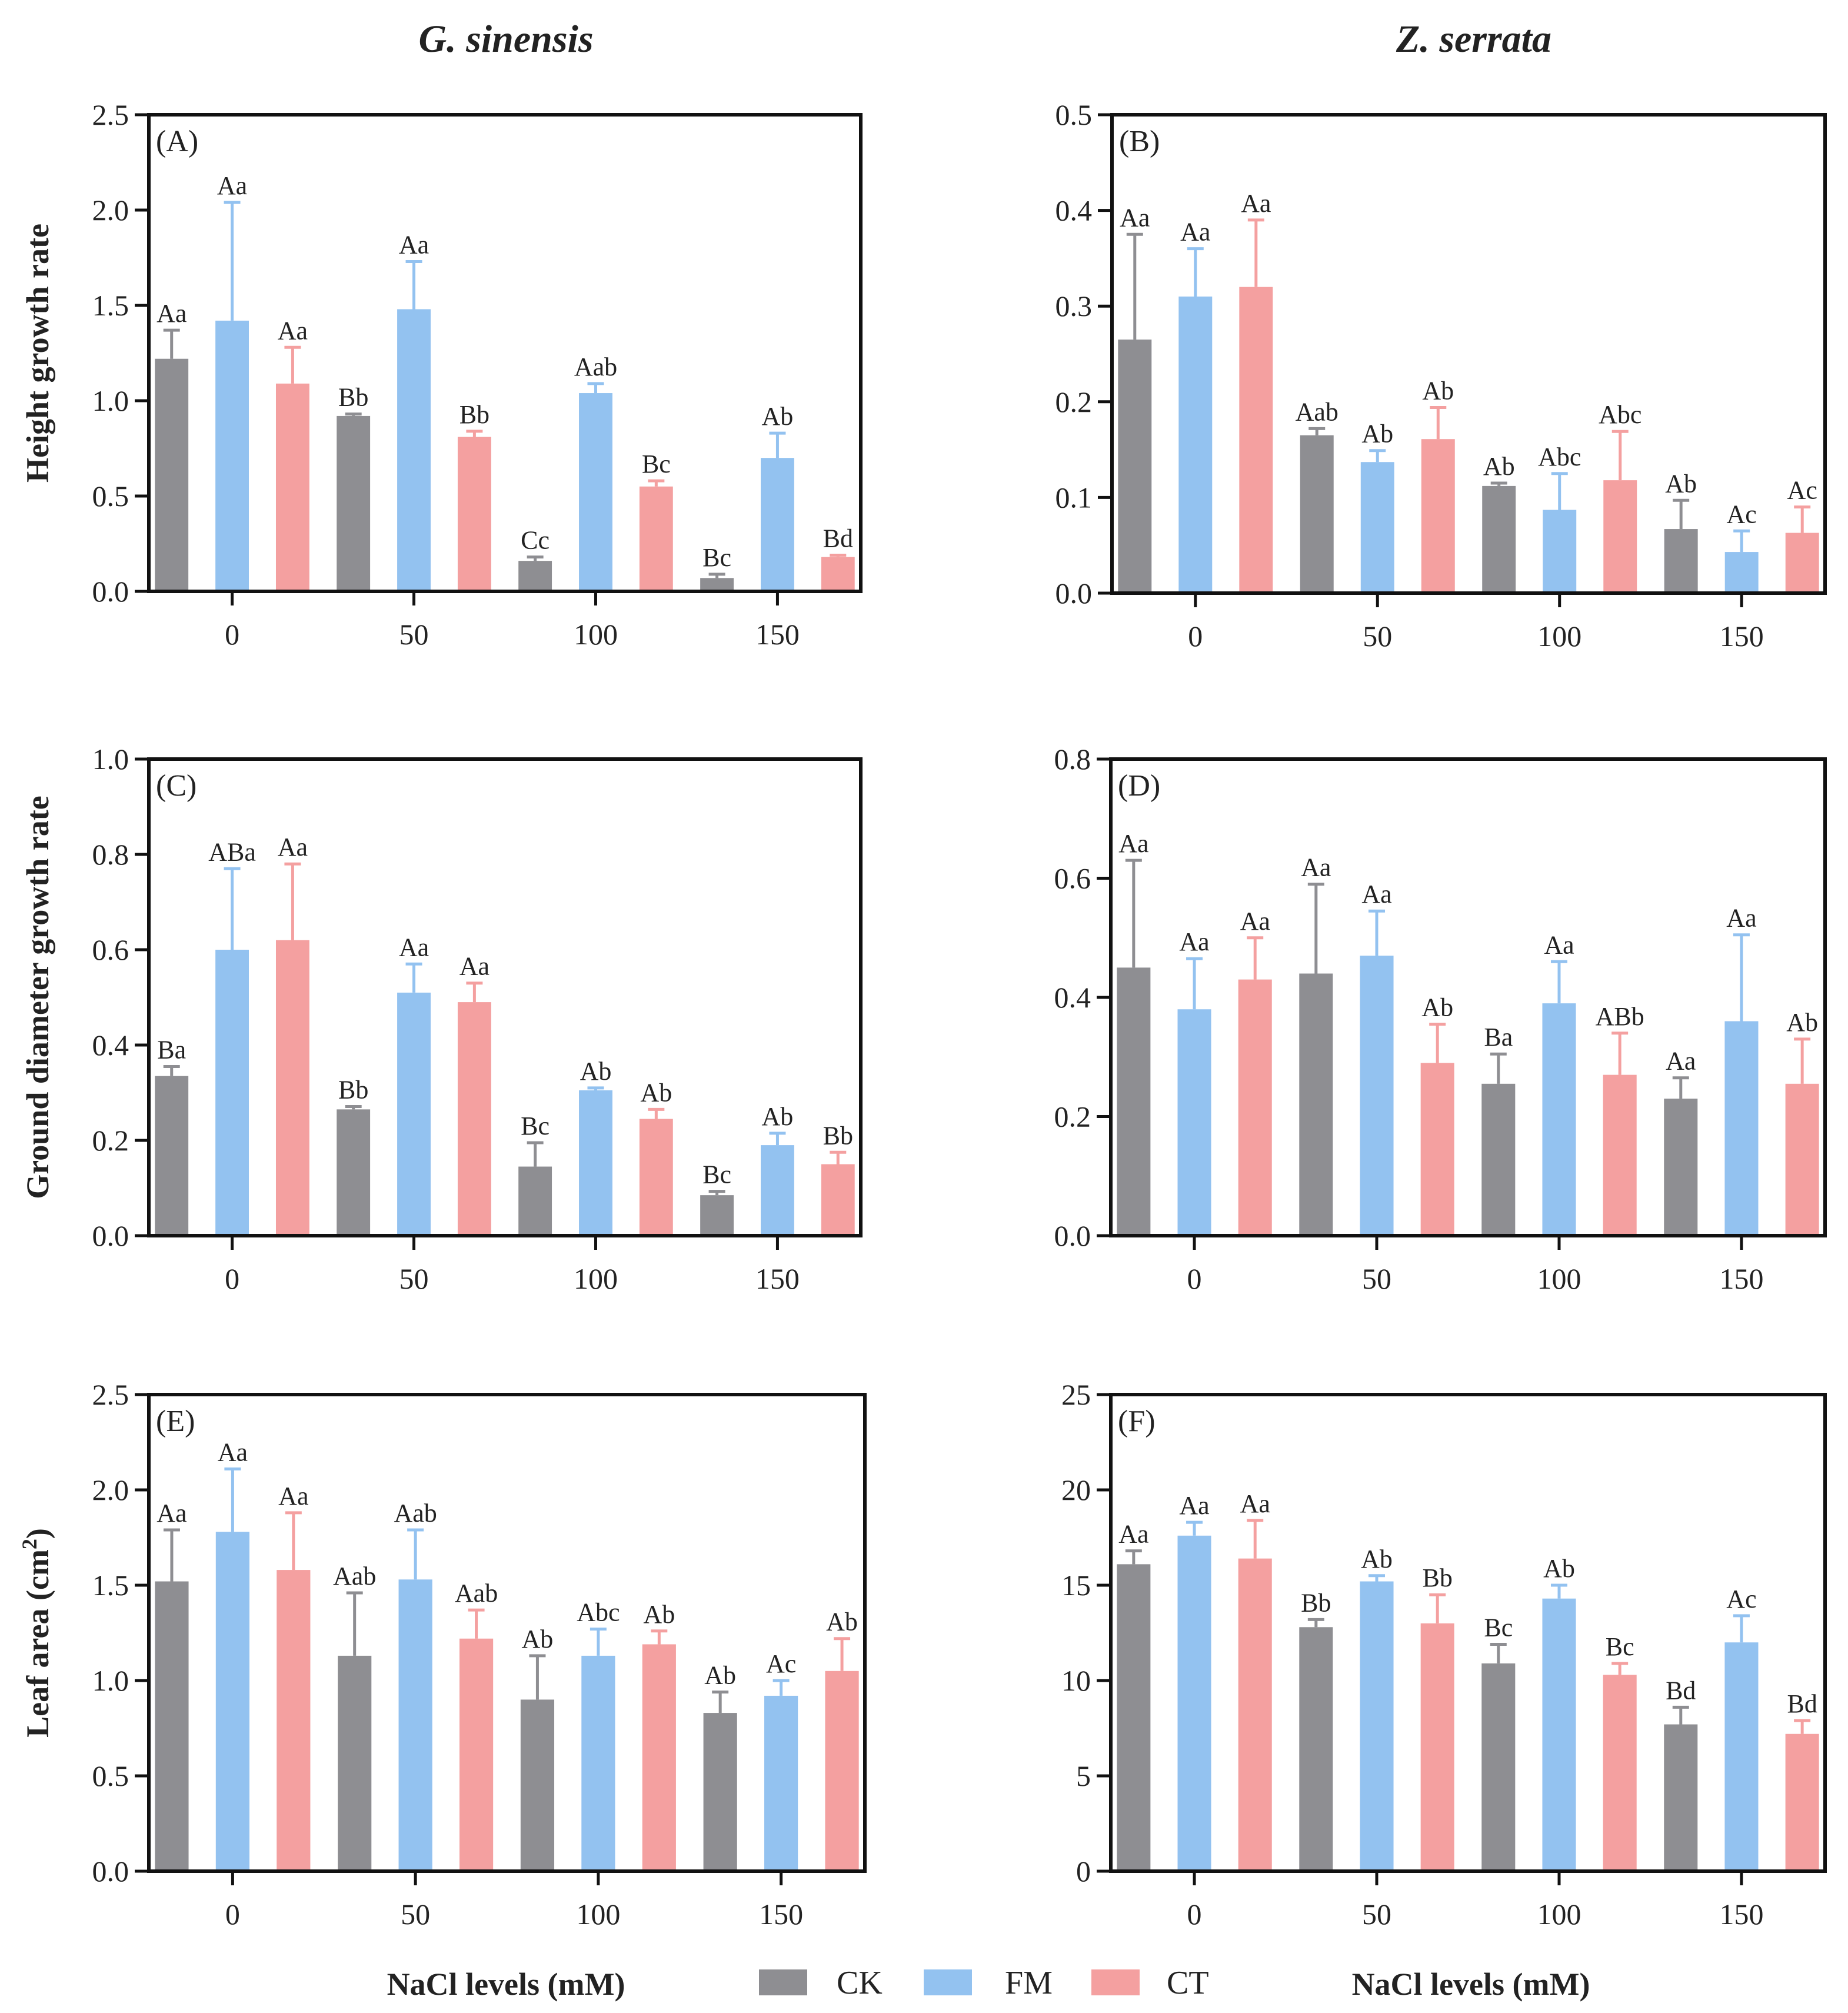 The width and height of the screenshot is (1848, 2013). I want to click on panel-label: (B), so click(1139, 141).